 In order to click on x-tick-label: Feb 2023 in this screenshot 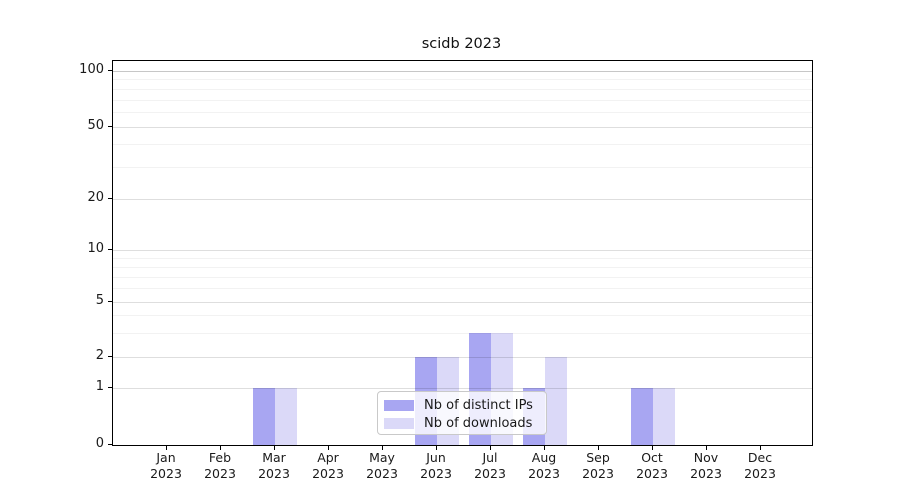, I will do `click(220, 465)`.